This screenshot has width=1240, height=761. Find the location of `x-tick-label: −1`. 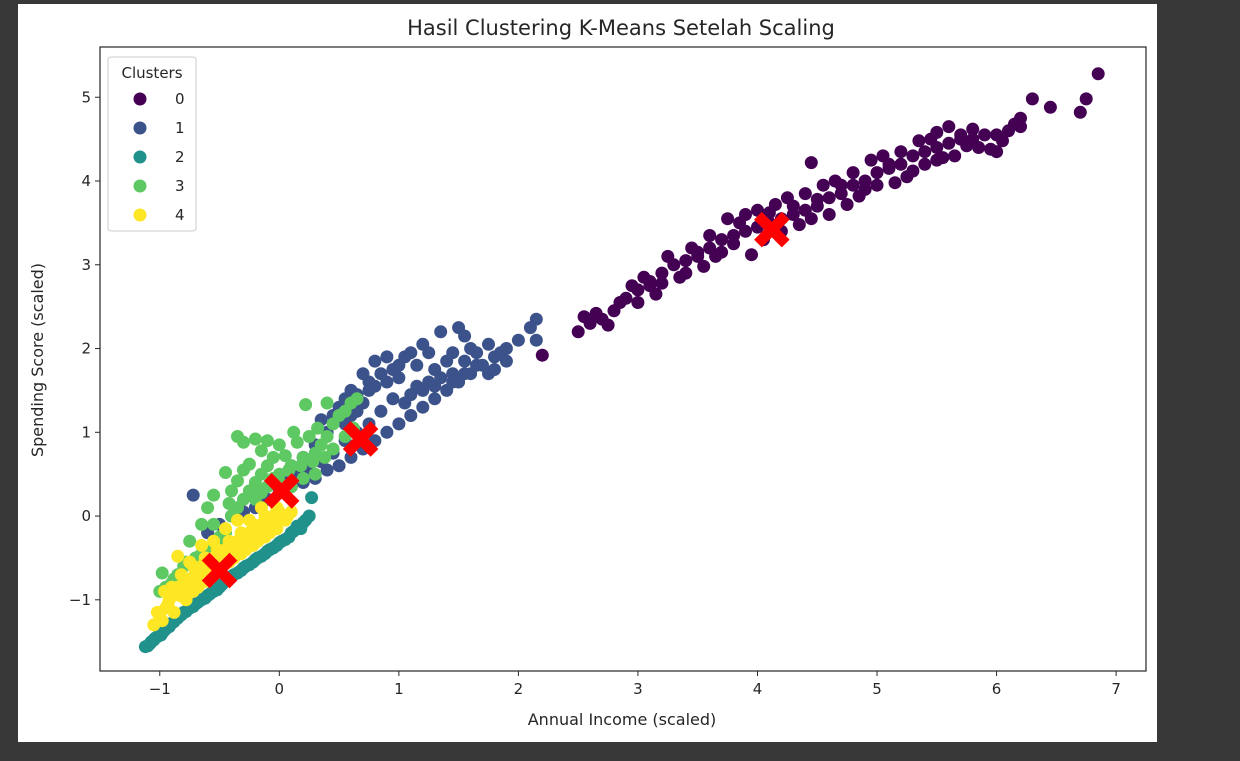

x-tick-label: −1 is located at coordinates (160, 689).